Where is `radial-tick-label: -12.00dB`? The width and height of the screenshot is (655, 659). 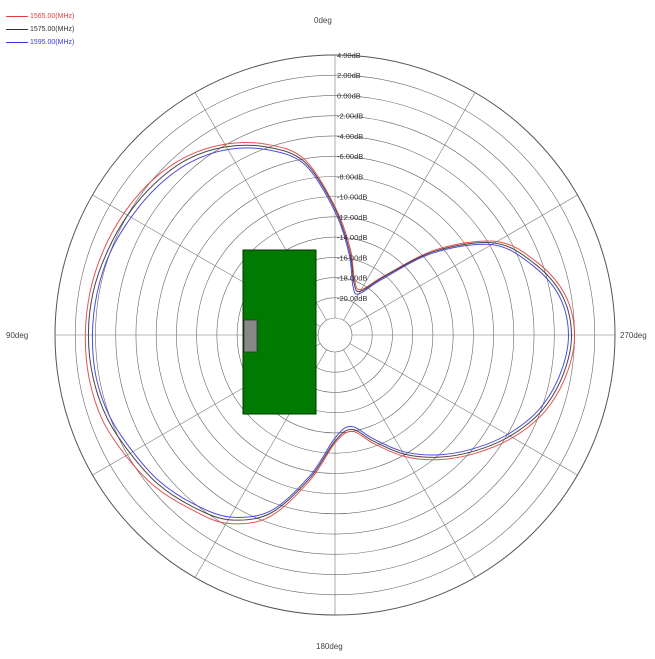
radial-tick-label: -12.00dB is located at coordinates (352, 217).